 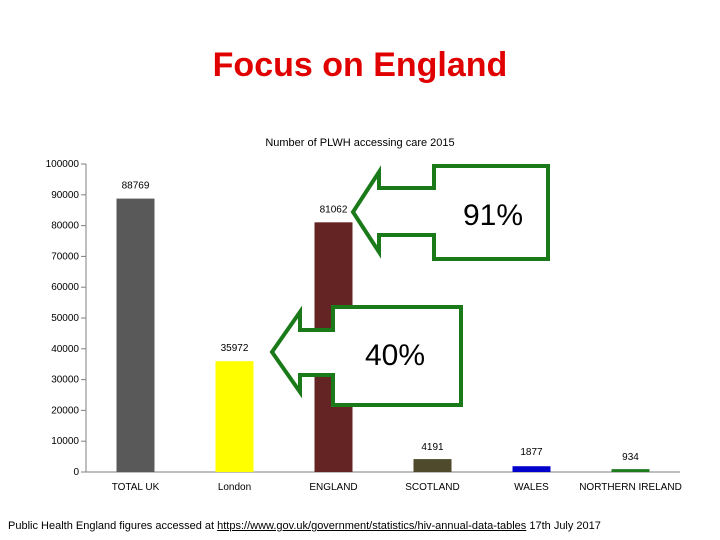 I want to click on slide-title: Focus on England, so click(x=360, y=65).